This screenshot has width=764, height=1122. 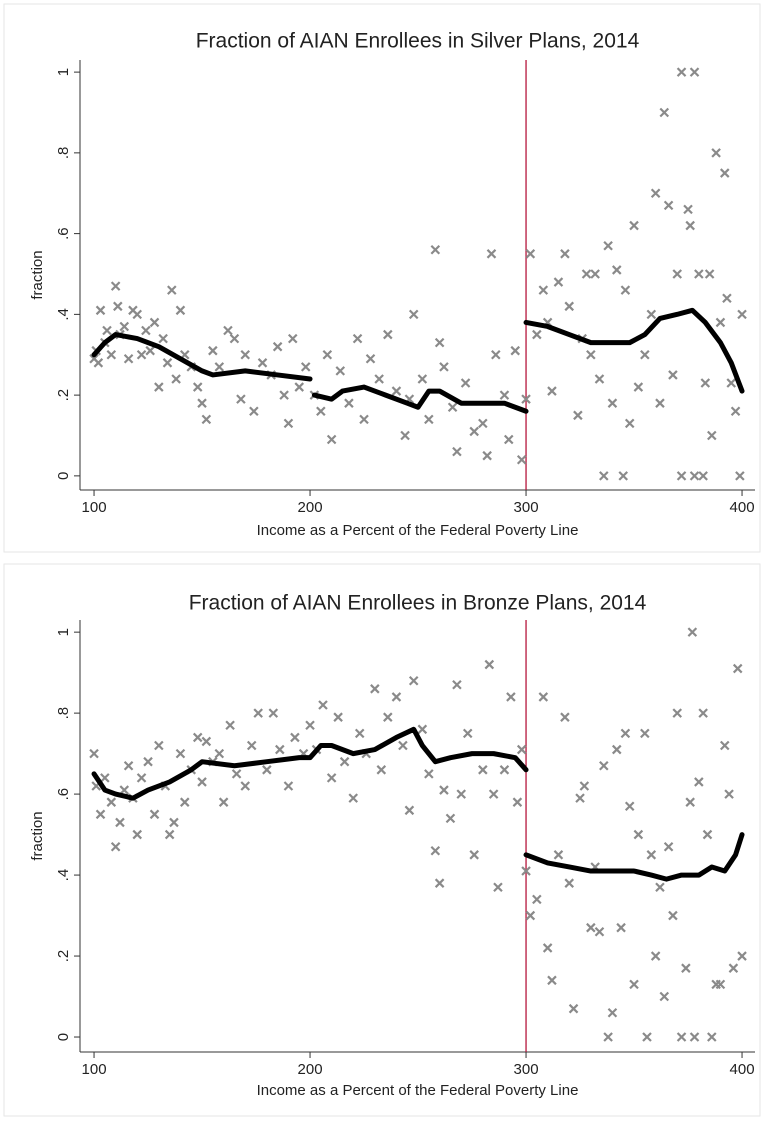 I want to click on y-tick-label: .4, so click(x=63, y=314).